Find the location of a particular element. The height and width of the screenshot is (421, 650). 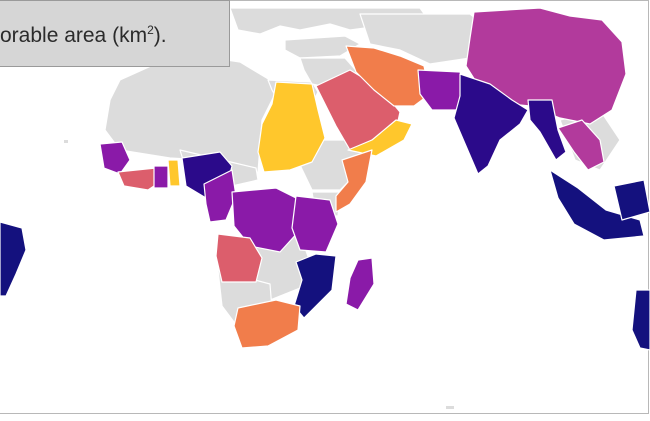

region-brazil is located at coordinates (13, 259).